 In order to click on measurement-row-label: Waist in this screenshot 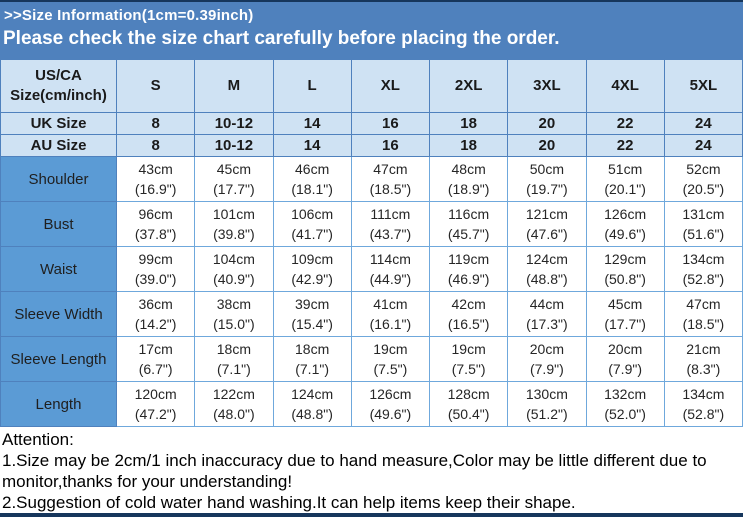, I will do `click(58, 269)`.